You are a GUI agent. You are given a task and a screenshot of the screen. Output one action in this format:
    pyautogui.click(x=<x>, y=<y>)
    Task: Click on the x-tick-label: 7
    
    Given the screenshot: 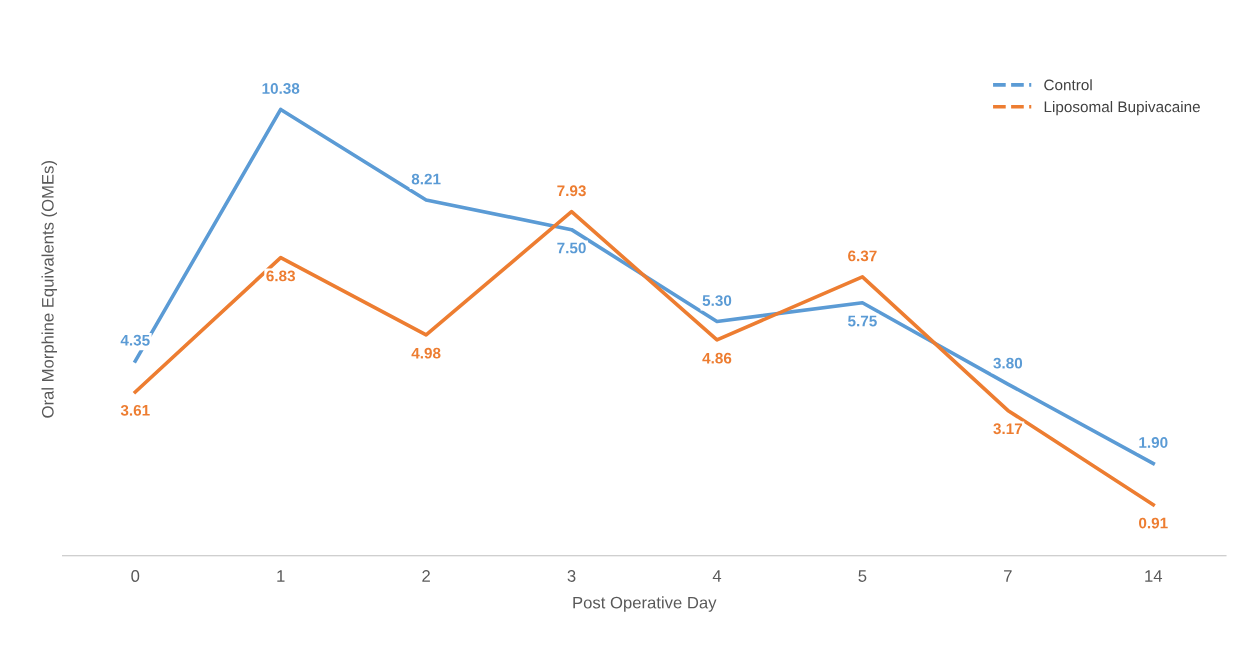 What is the action you would take?
    pyautogui.click(x=1008, y=576)
    